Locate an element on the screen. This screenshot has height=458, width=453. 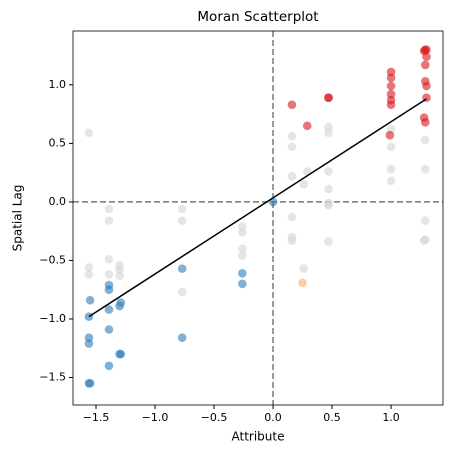
x-tick-label: 0.5 is located at coordinates (332, 417).